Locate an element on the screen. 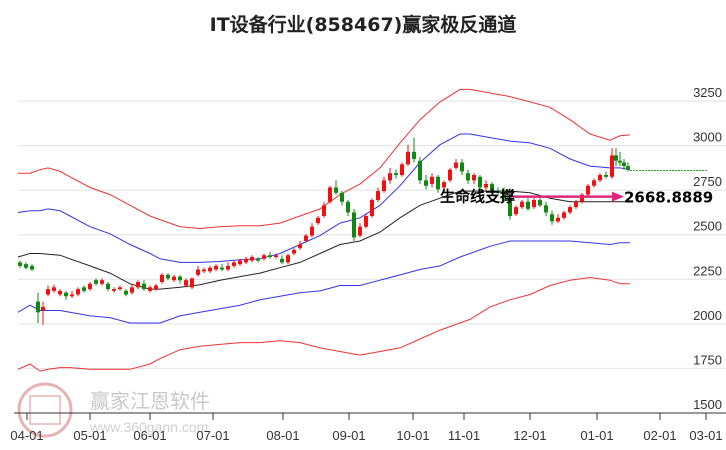 The width and height of the screenshot is (726, 450). x-tick-label: 09-01 is located at coordinates (348, 435).